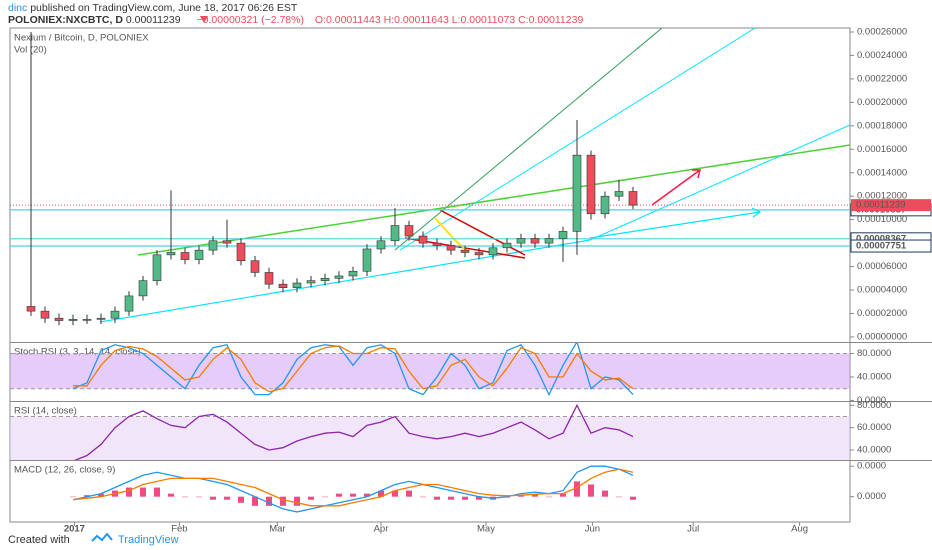  I want to click on band-fill, so click(430, 371).